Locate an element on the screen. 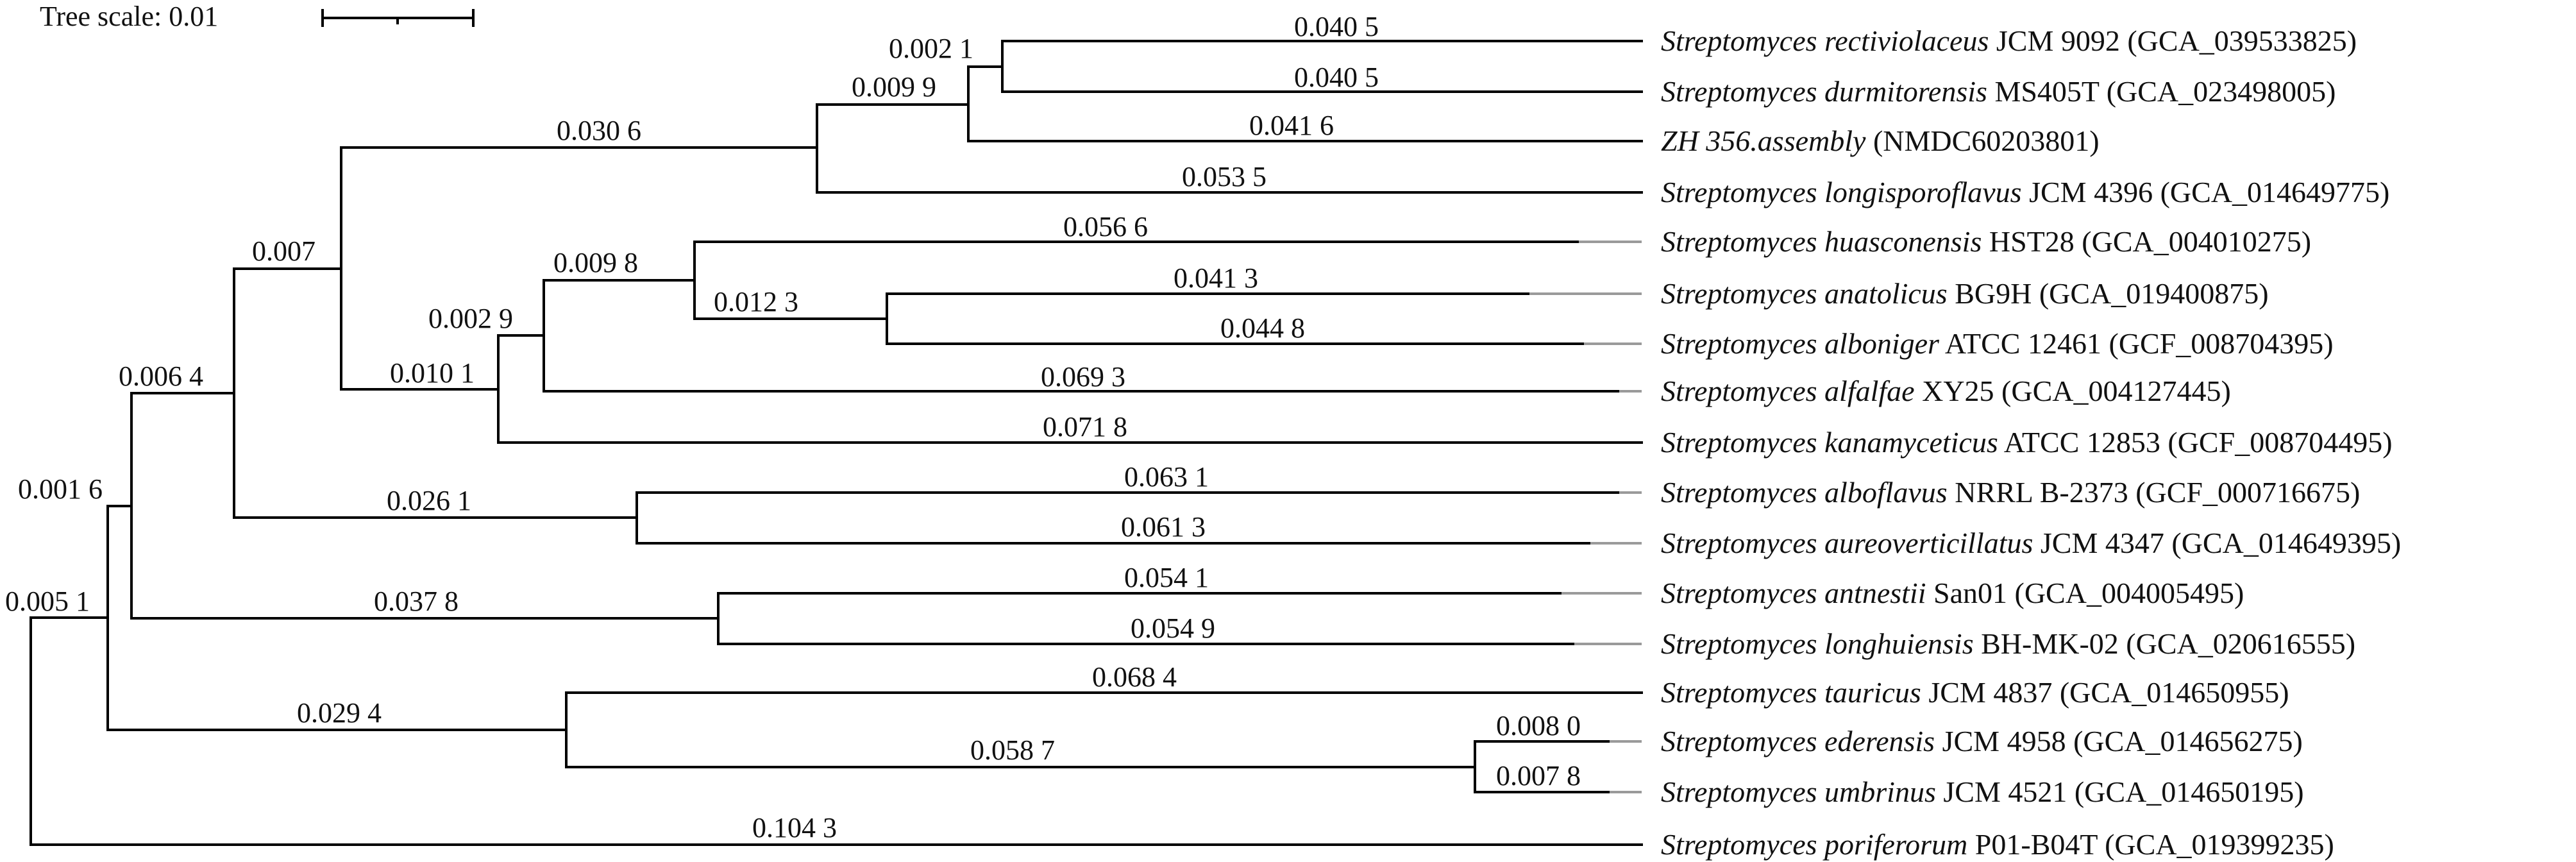 The width and height of the screenshot is (2576, 862). branch-length-label: 0.026 1 is located at coordinates (429, 500).